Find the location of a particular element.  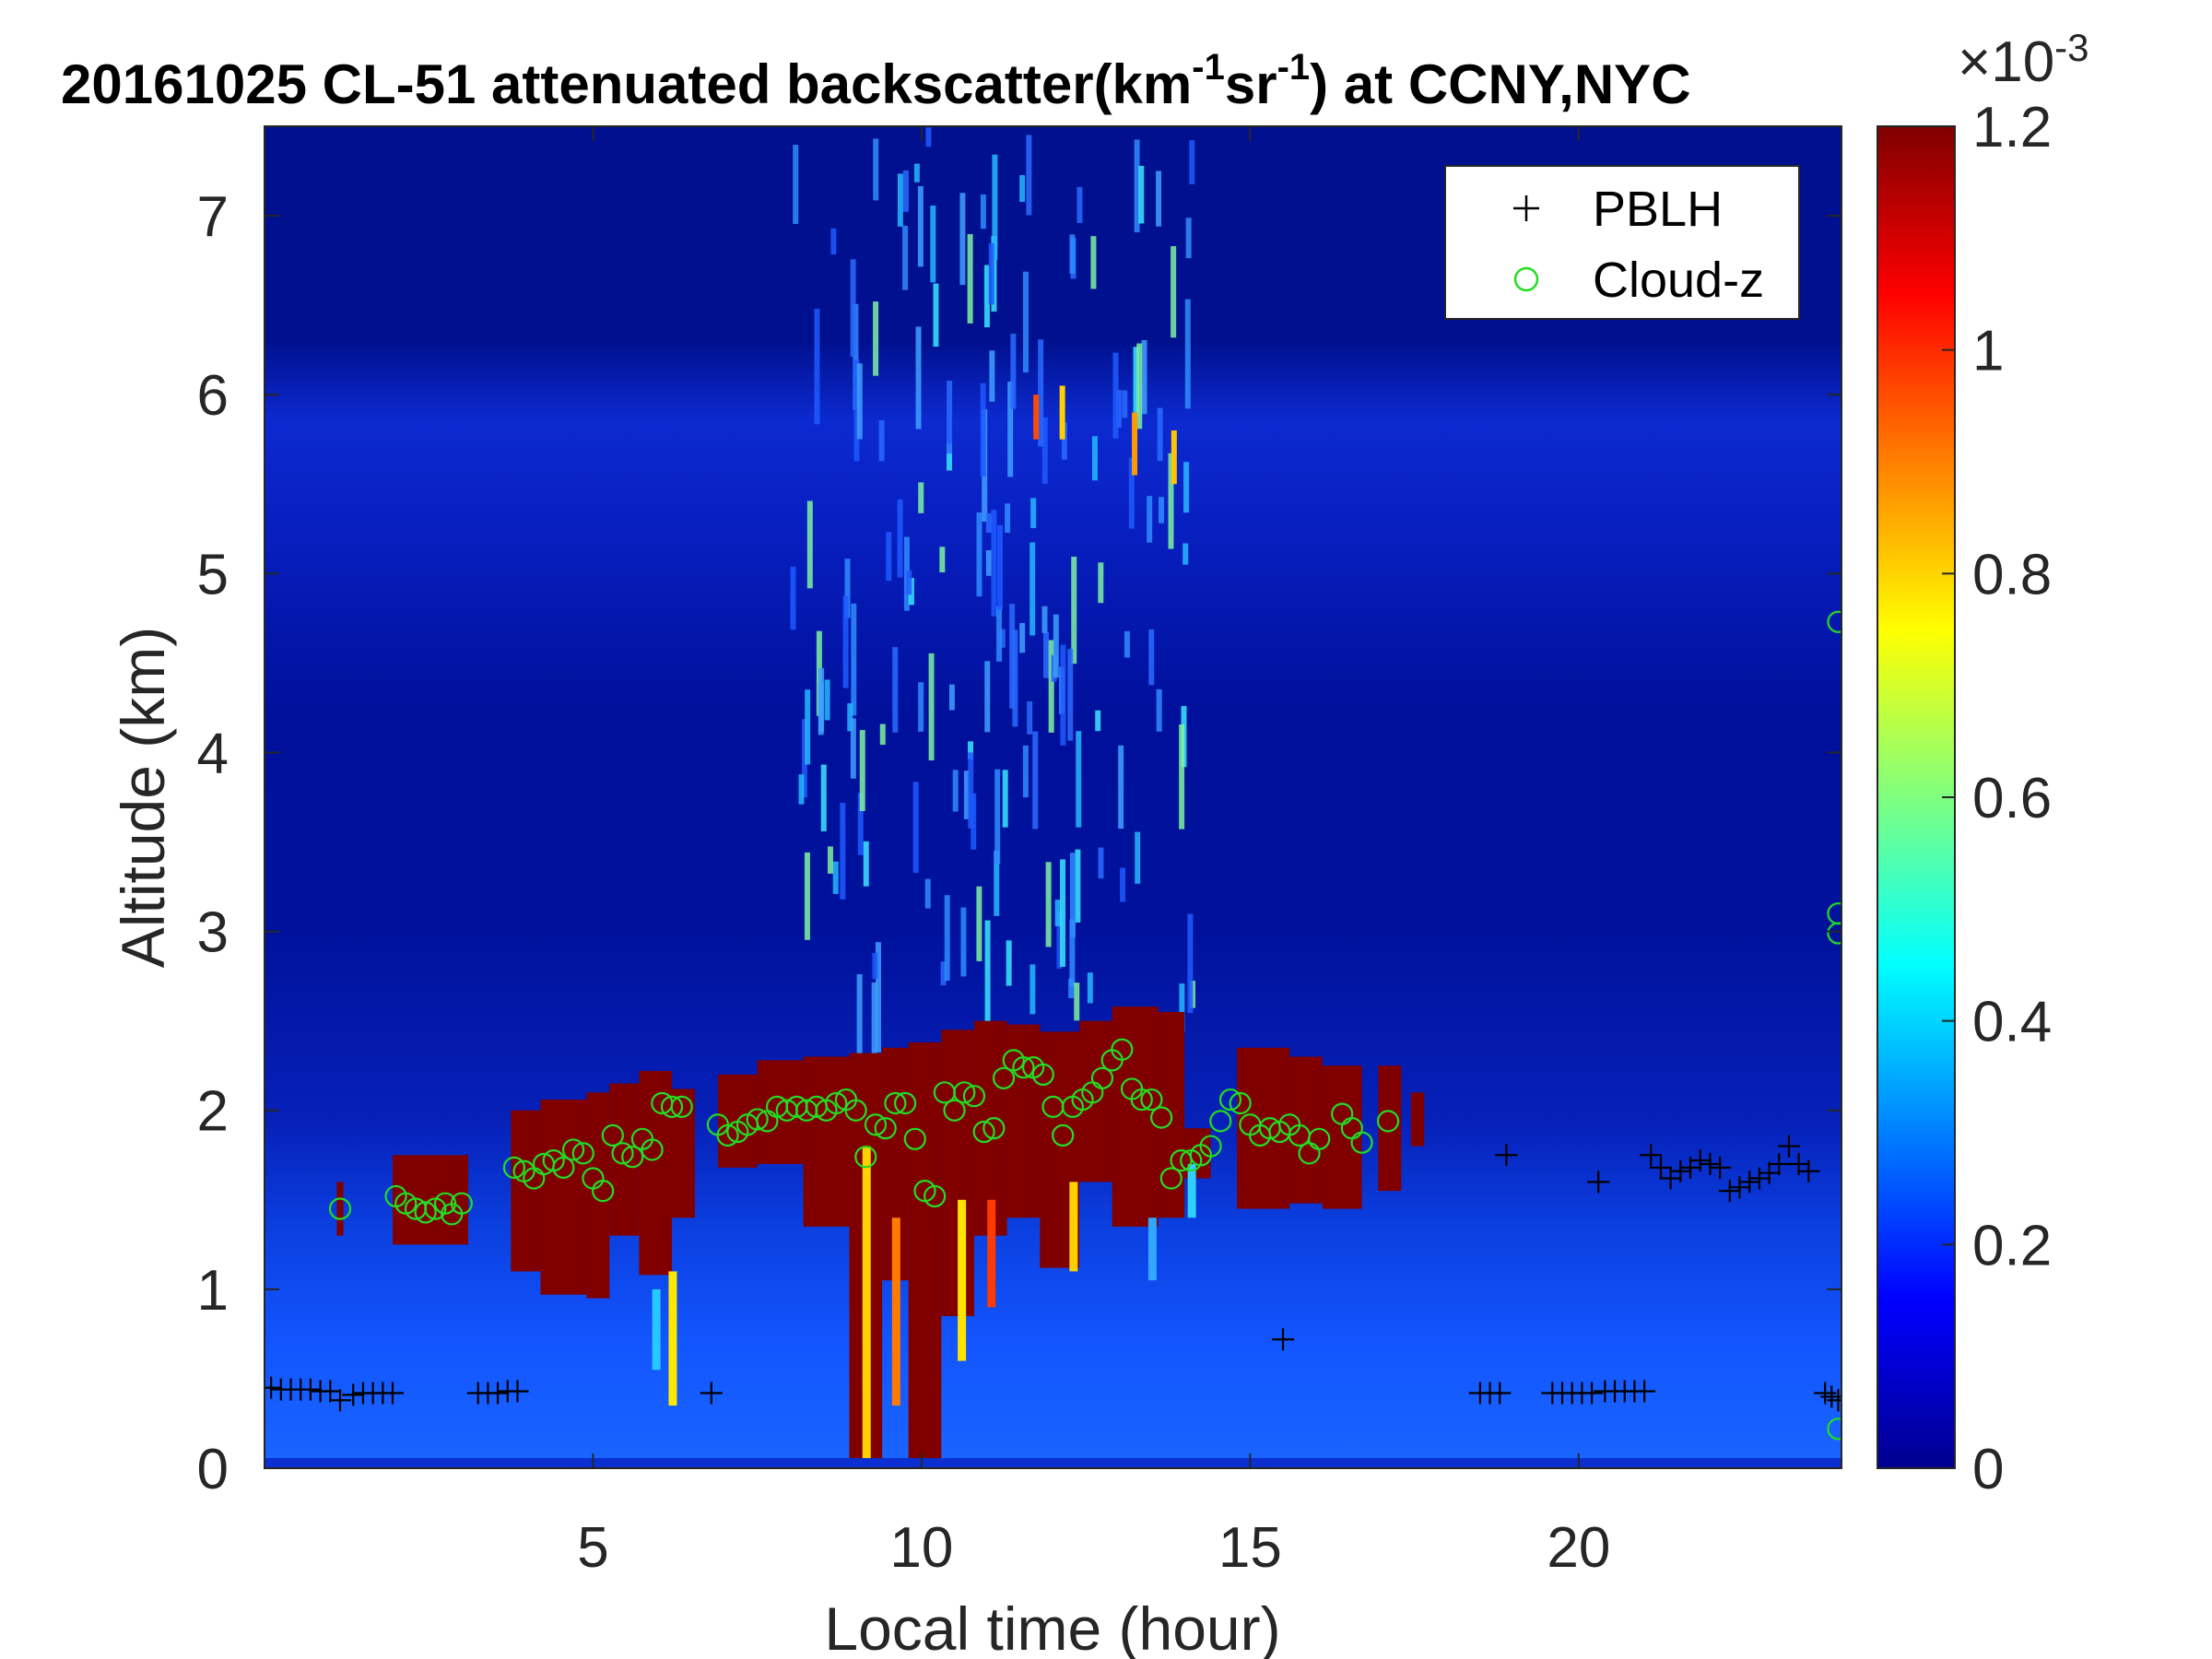

colorbar-tick-label: 1 is located at coordinates (1988, 351).